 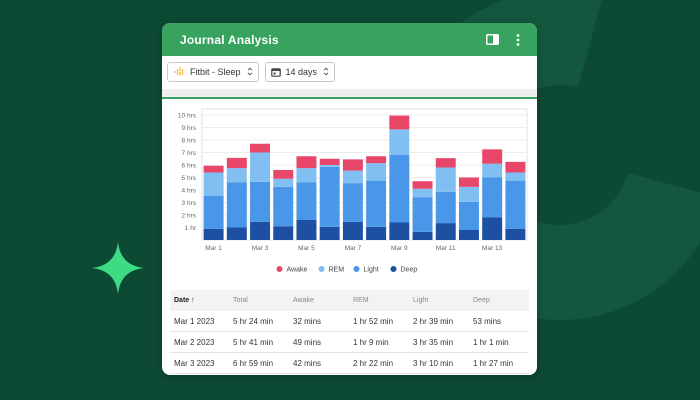 What do you see at coordinates (297, 270) in the screenshot?
I see `legend-label-awake: Awake` at bounding box center [297, 270].